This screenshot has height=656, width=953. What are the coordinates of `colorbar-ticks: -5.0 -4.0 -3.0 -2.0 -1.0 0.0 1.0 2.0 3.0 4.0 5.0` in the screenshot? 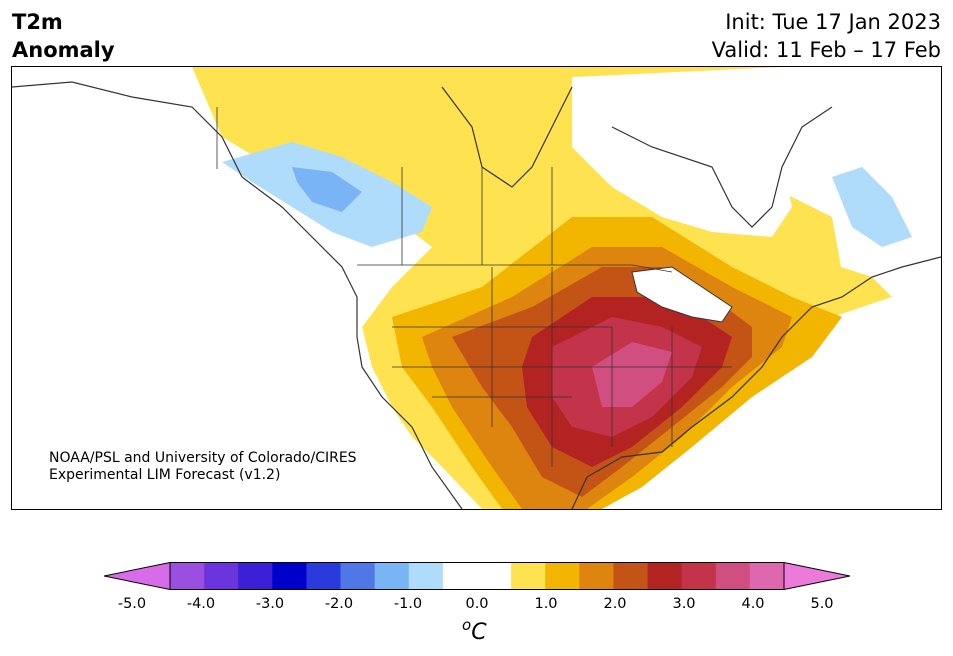 It's located at (476, 606).